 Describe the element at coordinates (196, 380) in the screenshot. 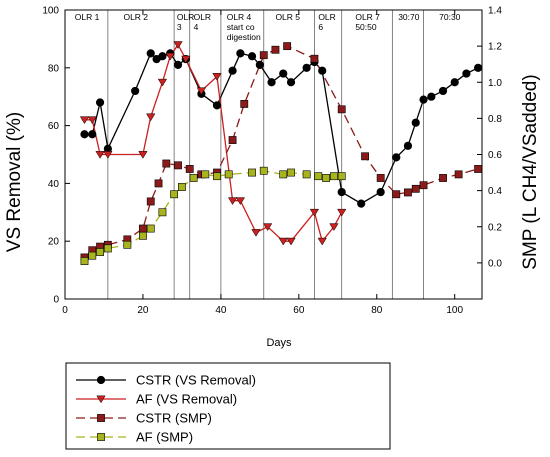

I see `legend-label-0: CSTR (VS Removal)` at that location.